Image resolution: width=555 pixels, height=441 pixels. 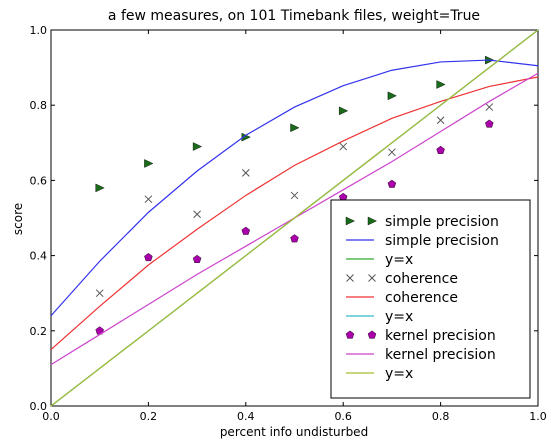 What do you see at coordinates (149, 416) in the screenshot?
I see `x-tick-label: 0.2` at bounding box center [149, 416].